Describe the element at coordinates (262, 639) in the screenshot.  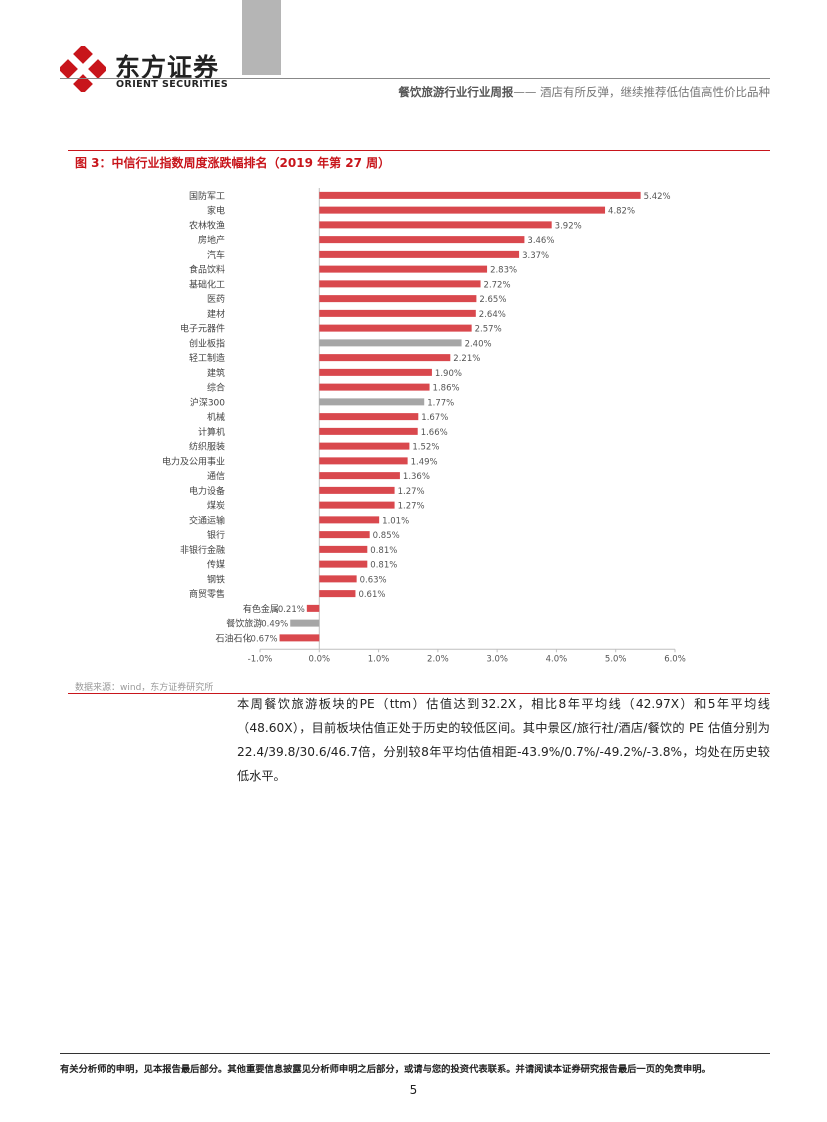
I see `value-label: -0.67%` at that location.